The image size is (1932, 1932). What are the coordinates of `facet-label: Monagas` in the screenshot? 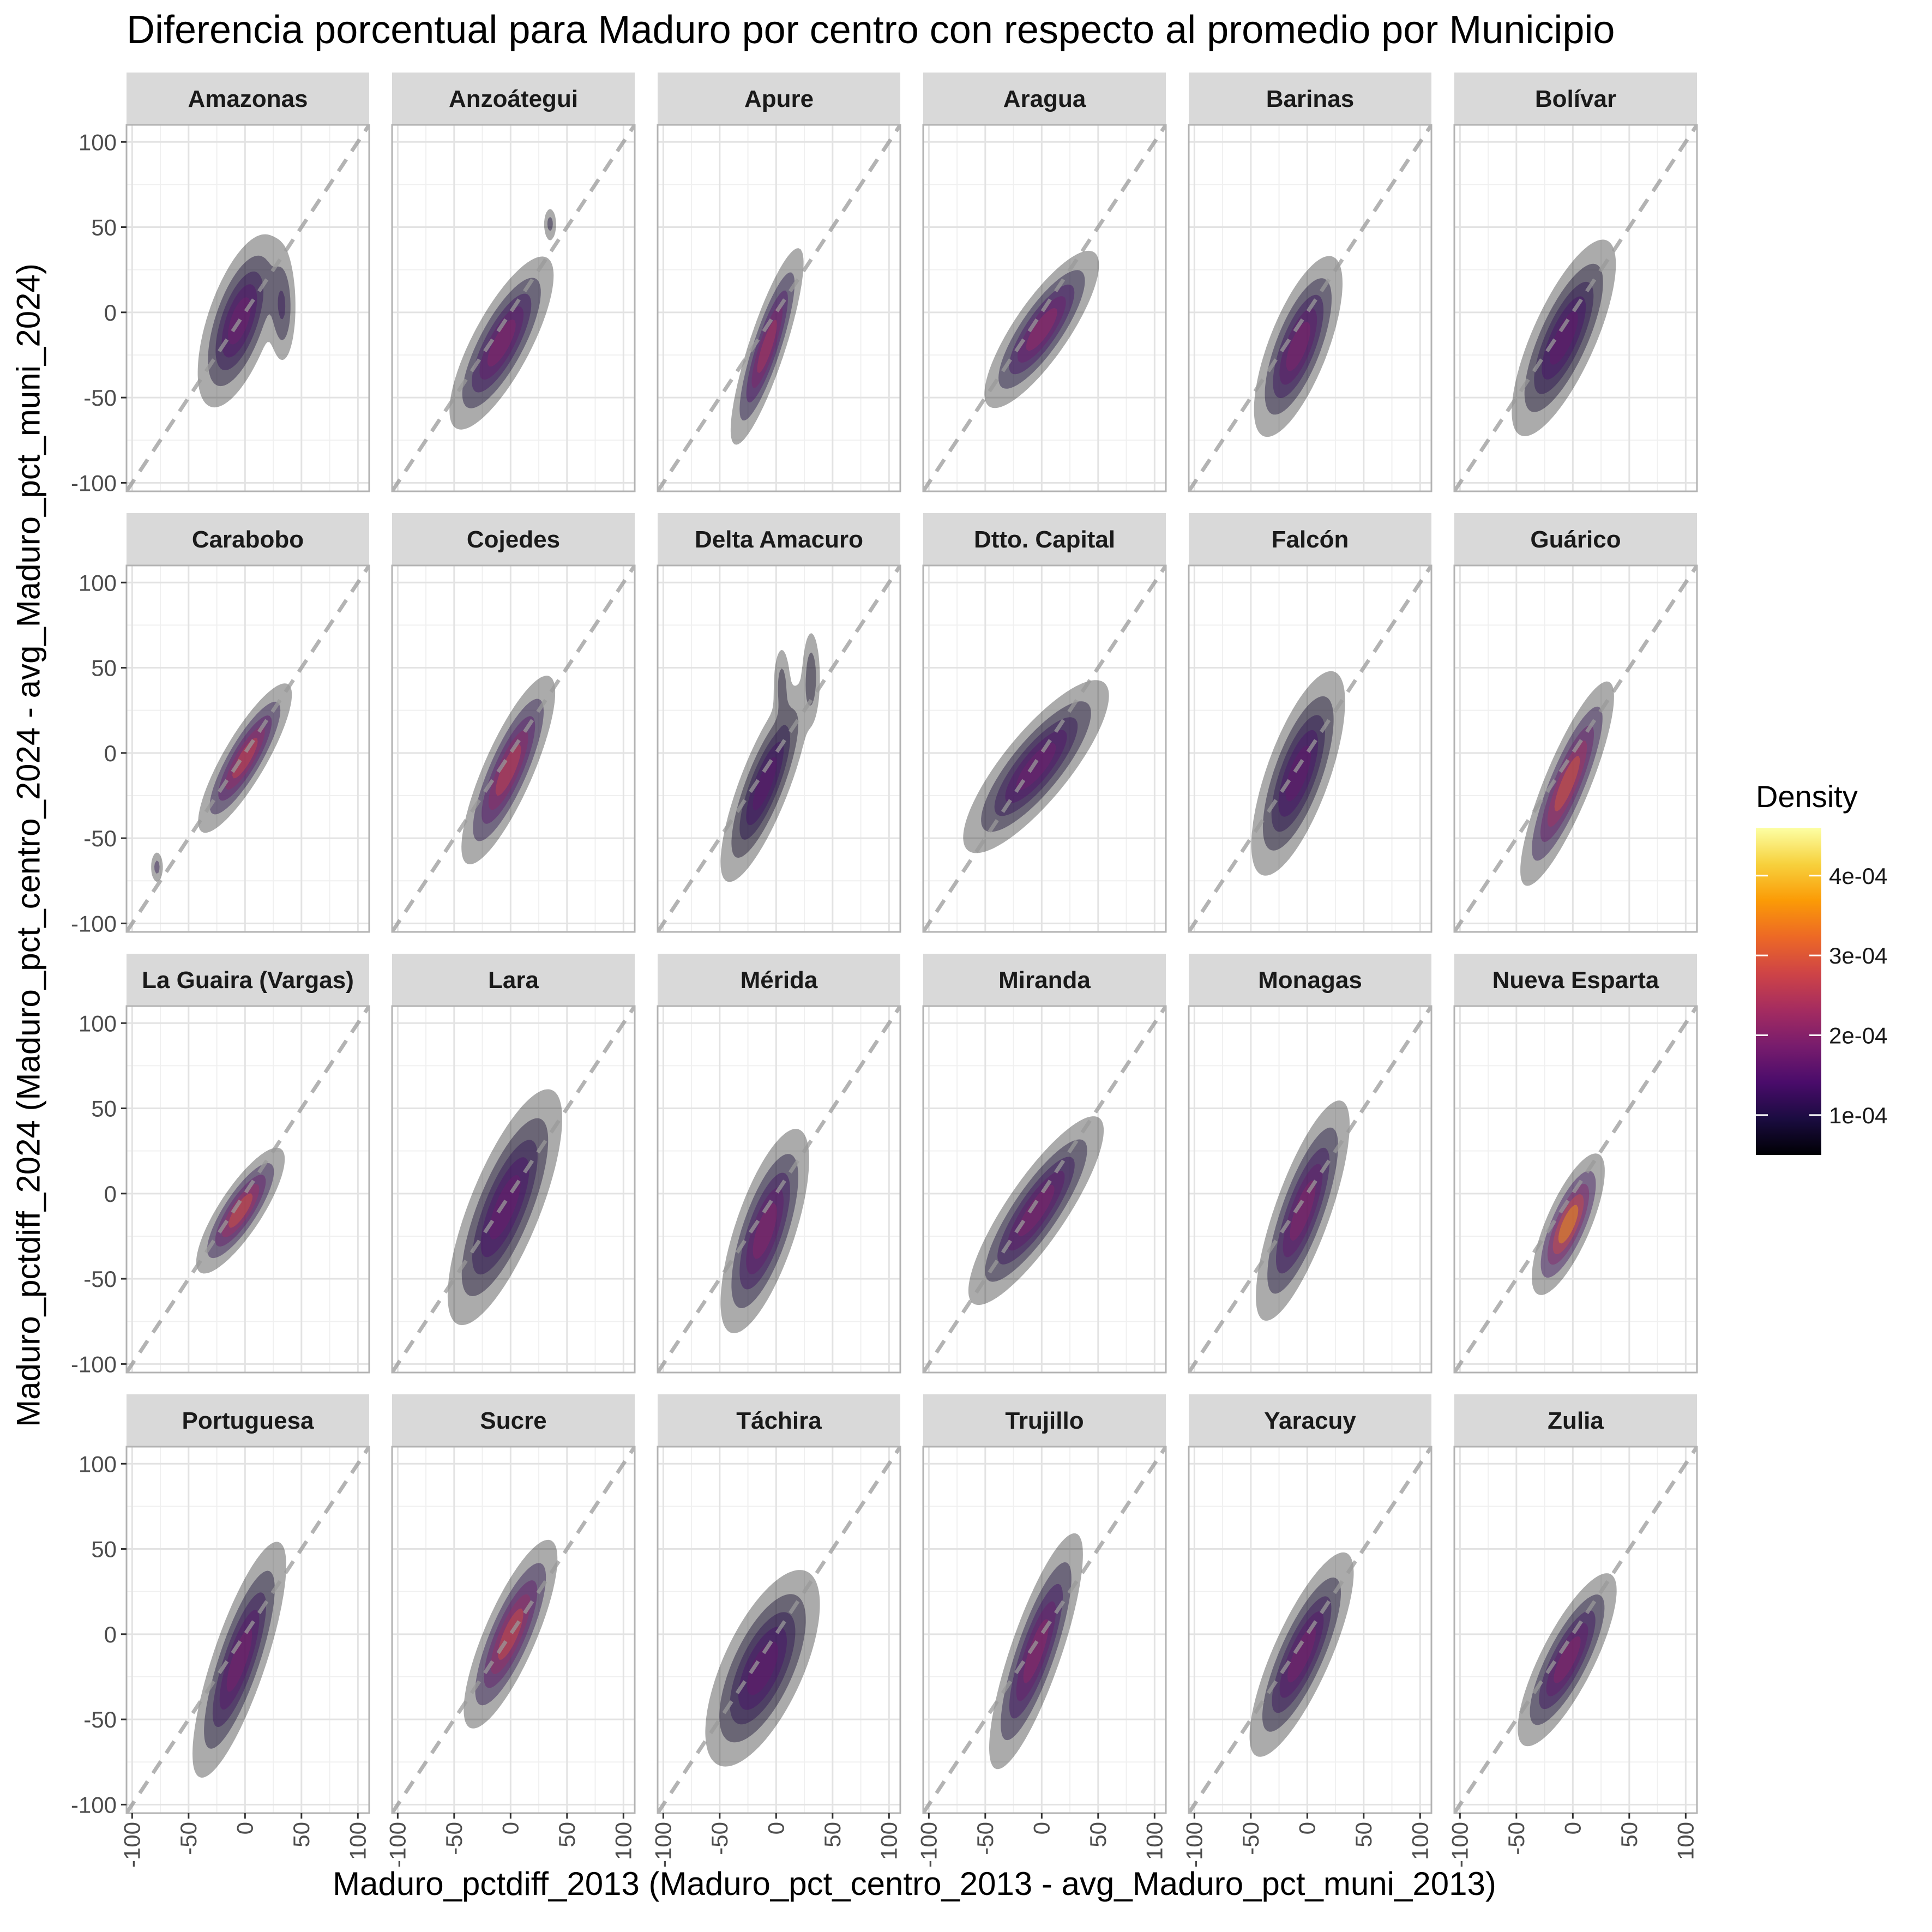 It's located at (1310, 980).